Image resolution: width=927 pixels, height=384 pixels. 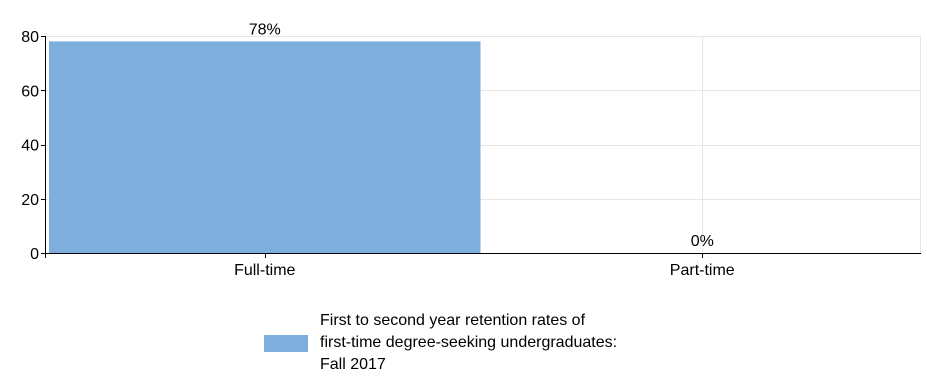 I want to click on y-tick-label: 20, so click(x=30, y=200).